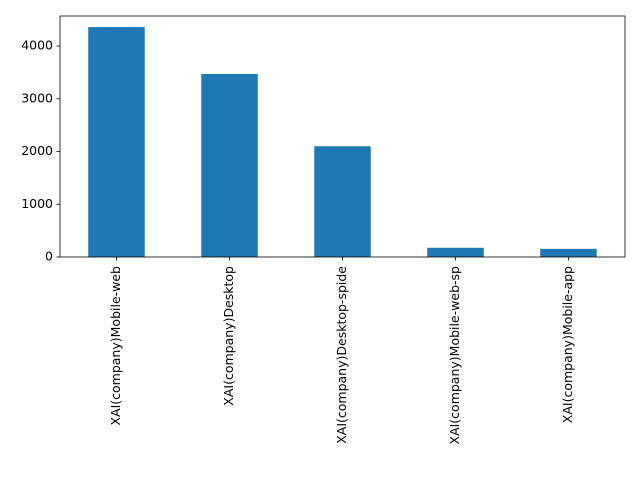  I want to click on x-tick-label: XAI(company)Desktop, so click(228, 336).